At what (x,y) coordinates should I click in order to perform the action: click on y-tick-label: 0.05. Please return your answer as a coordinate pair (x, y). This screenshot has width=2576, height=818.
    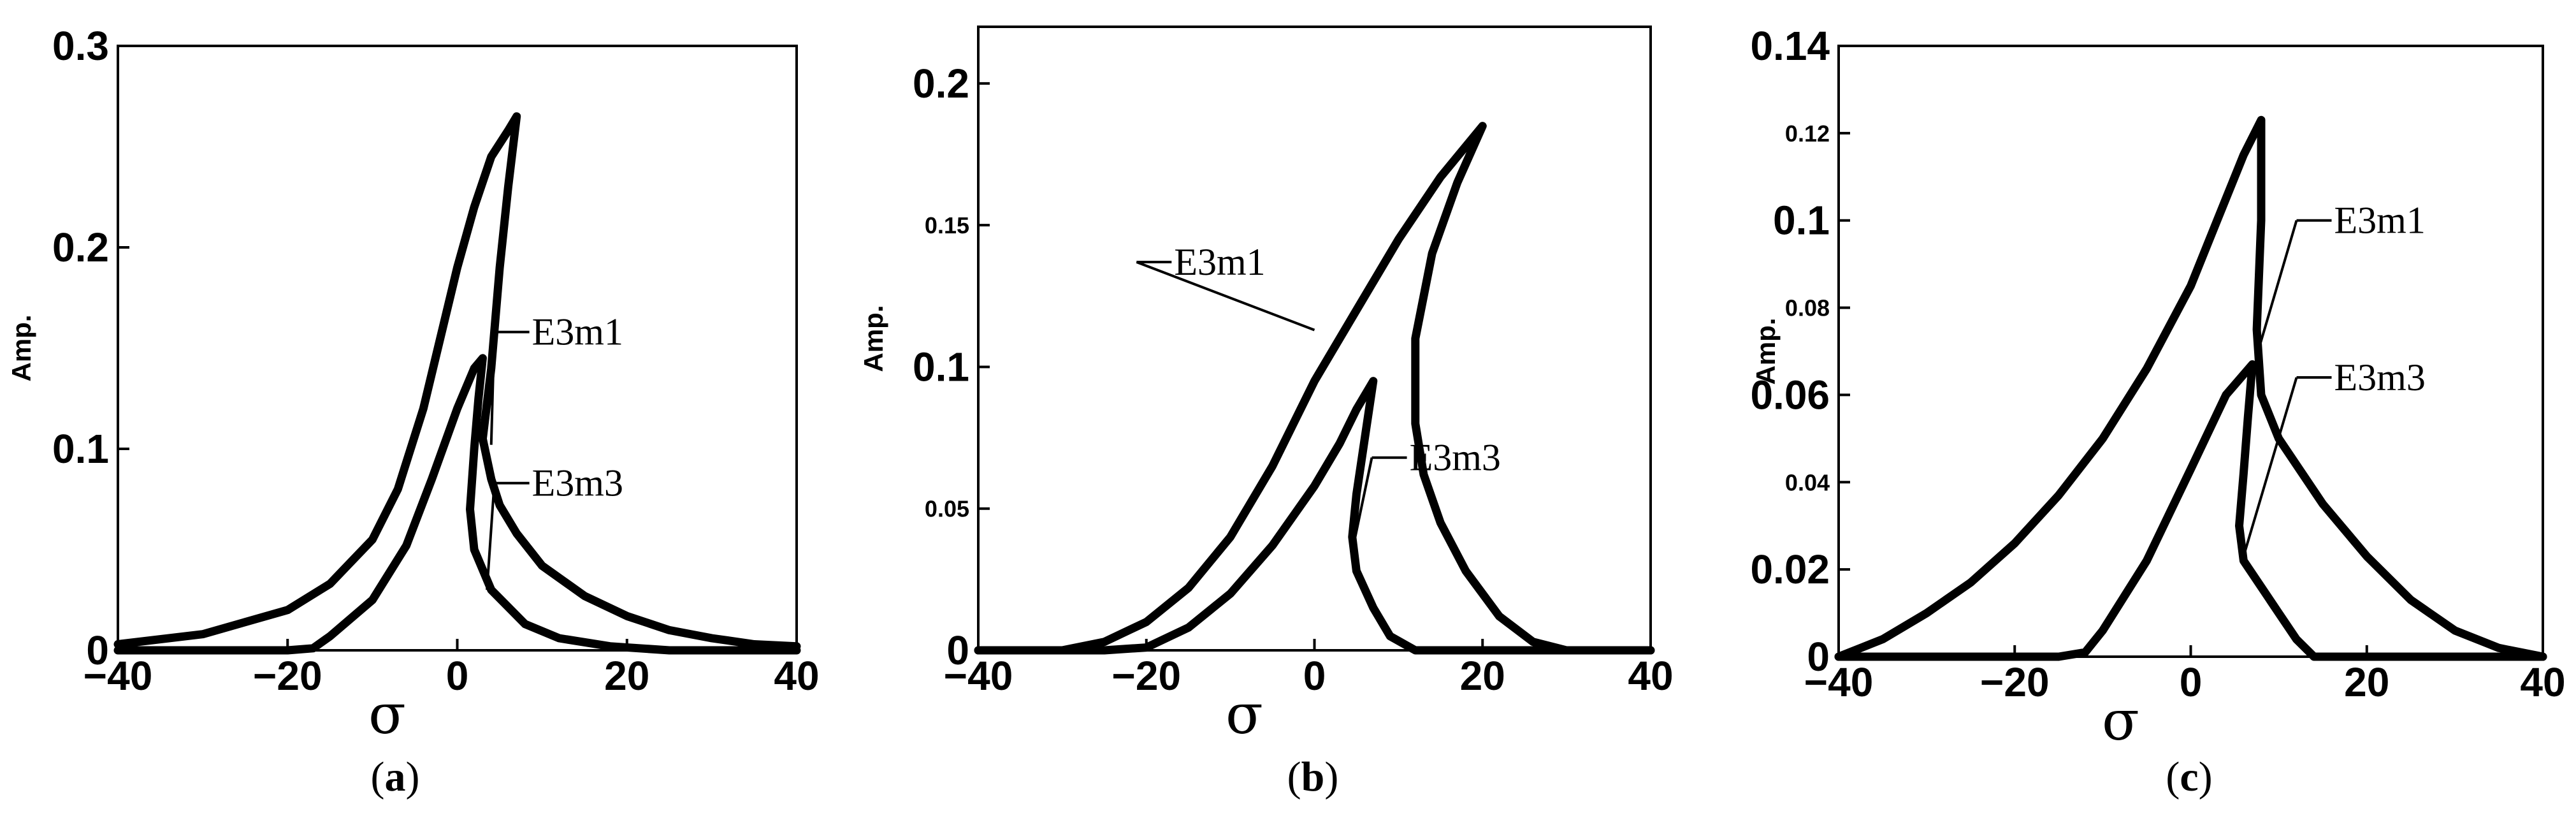
    Looking at the image, I should click on (947, 509).